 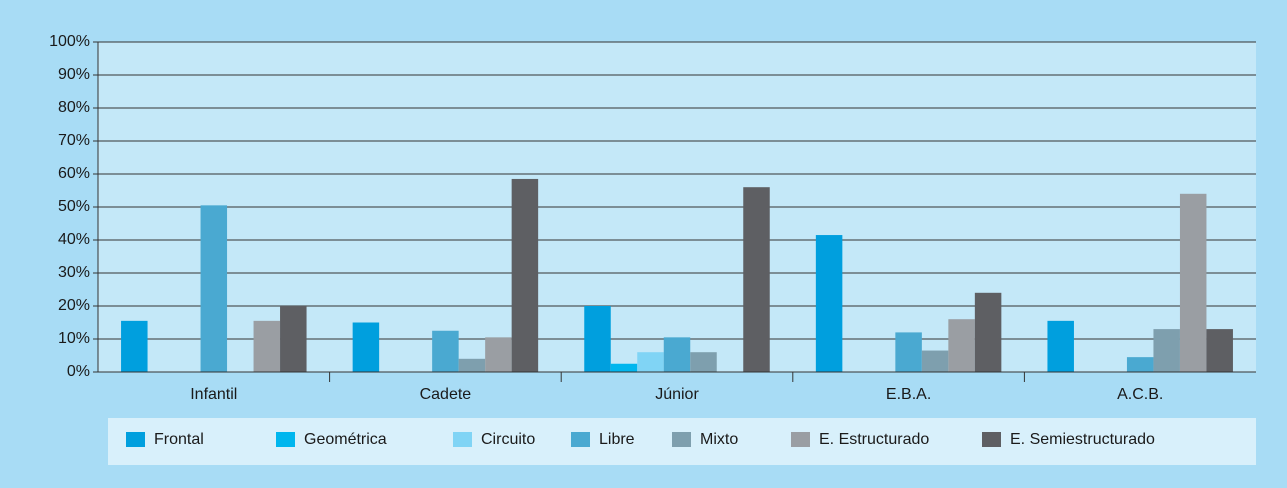 What do you see at coordinates (719, 439) in the screenshot?
I see `legend-label: Mixto` at bounding box center [719, 439].